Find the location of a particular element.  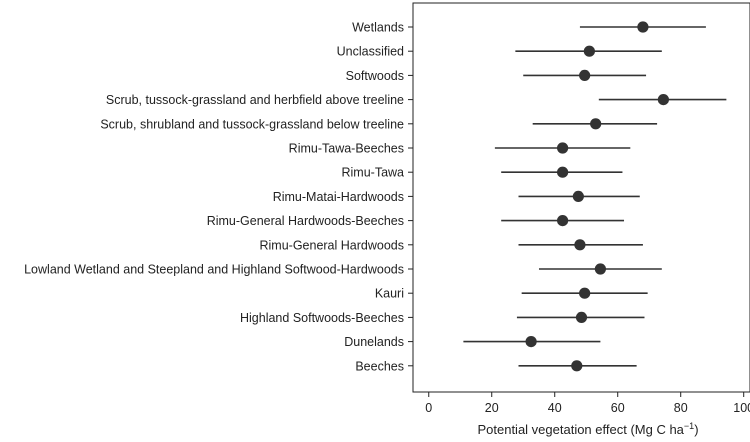

category-label: Unclassified is located at coordinates (370, 52).